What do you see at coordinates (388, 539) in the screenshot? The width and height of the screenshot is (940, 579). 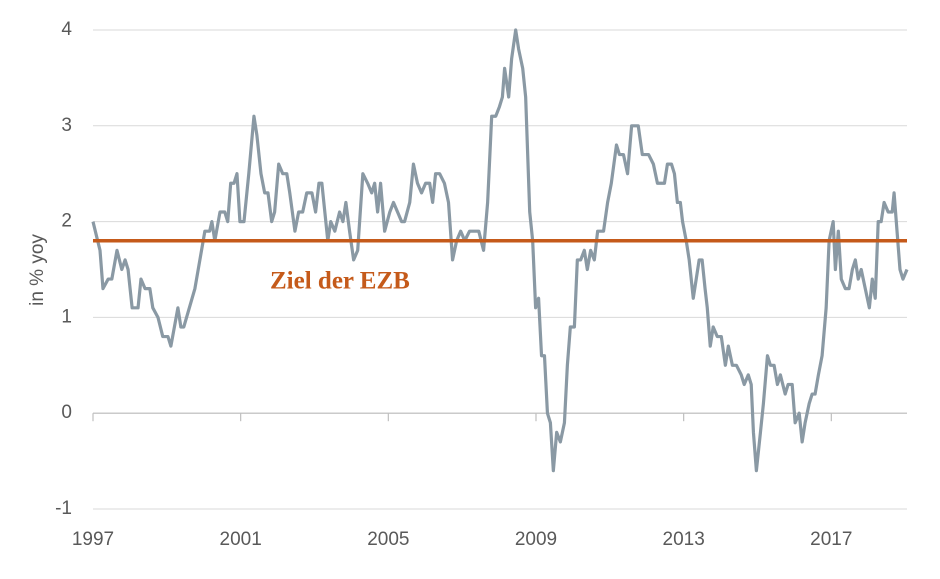 I see `x-tick-label: 2005` at bounding box center [388, 539].